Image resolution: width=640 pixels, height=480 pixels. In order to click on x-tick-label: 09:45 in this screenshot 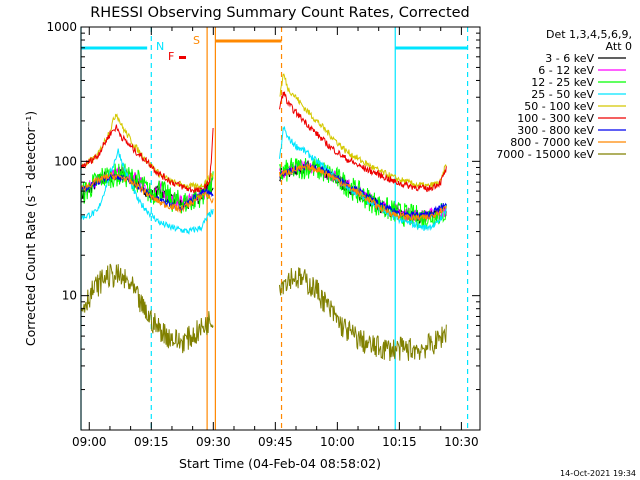, I will do `click(275, 442)`.